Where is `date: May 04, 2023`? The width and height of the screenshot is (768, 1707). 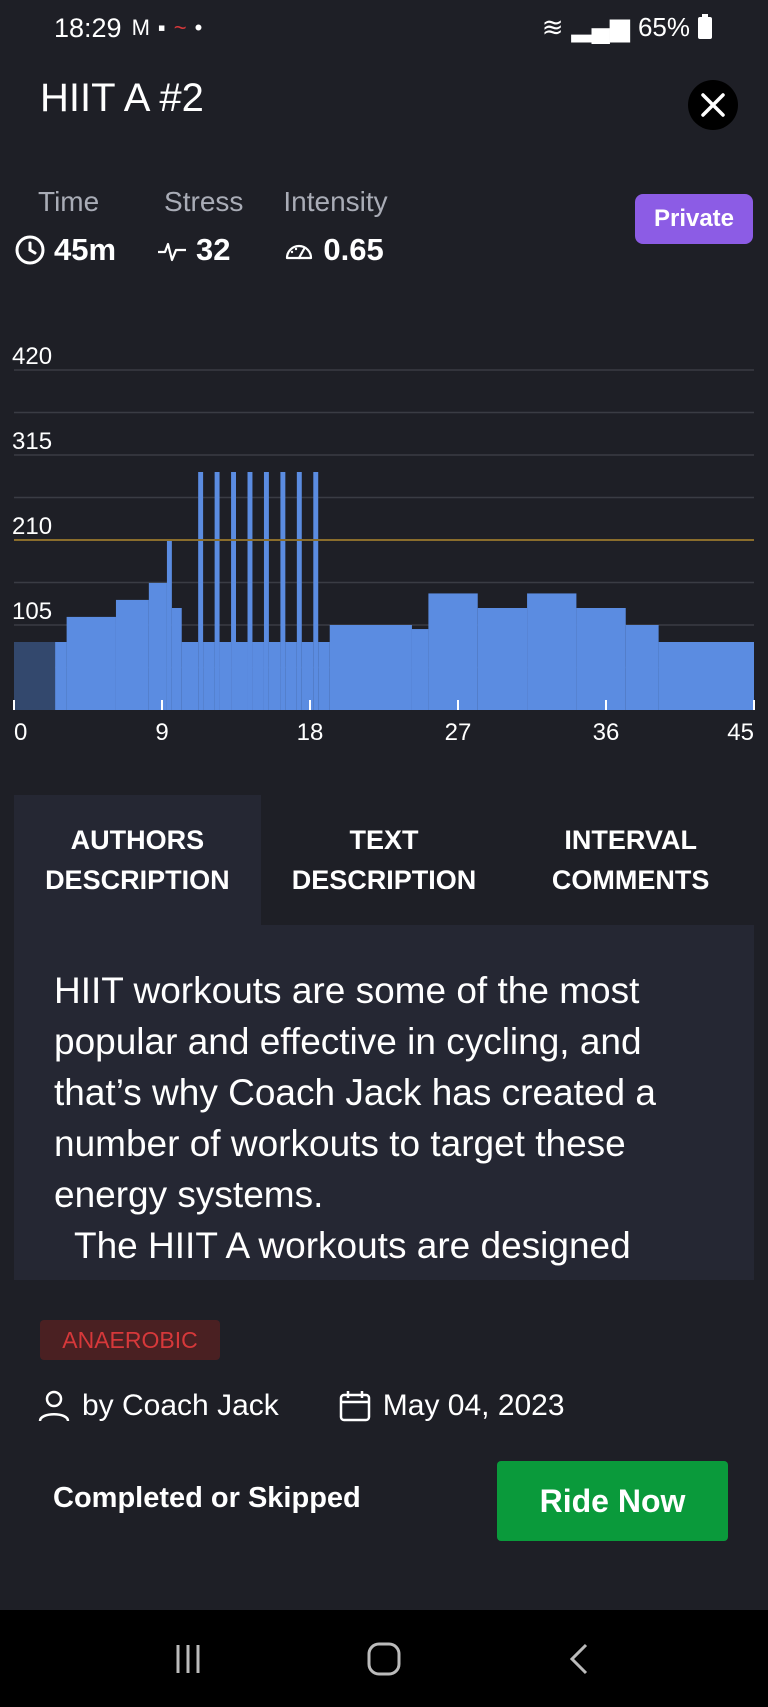
date: May 04, 2023 is located at coordinates (451, 1406).